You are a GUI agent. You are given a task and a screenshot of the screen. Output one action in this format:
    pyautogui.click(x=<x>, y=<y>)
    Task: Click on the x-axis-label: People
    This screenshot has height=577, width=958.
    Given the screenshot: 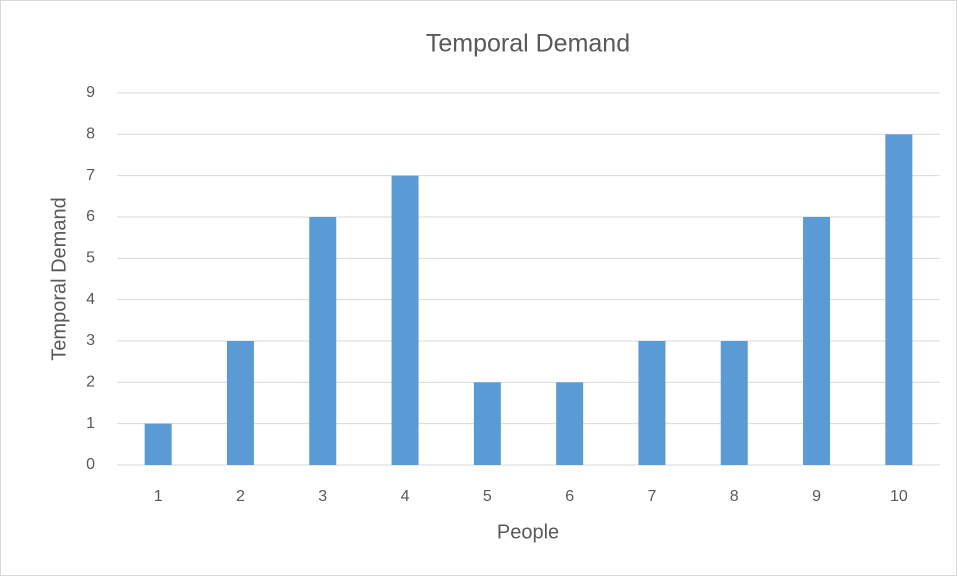 What is the action you would take?
    pyautogui.click(x=528, y=532)
    